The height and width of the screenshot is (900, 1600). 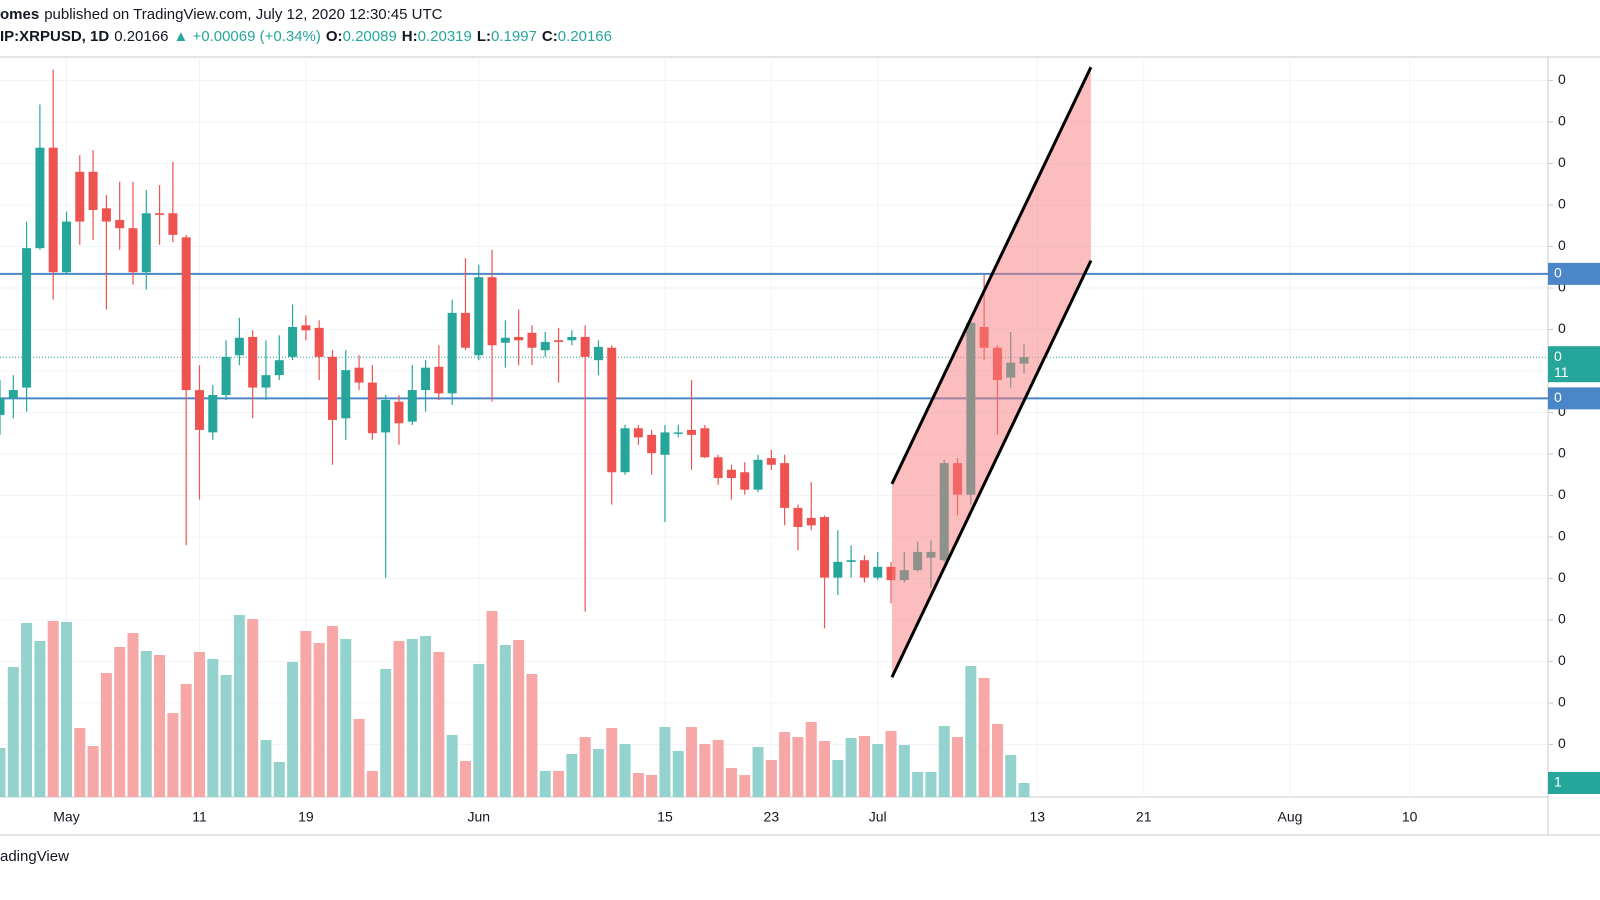 I want to click on channel-fill, so click(x=991, y=372).